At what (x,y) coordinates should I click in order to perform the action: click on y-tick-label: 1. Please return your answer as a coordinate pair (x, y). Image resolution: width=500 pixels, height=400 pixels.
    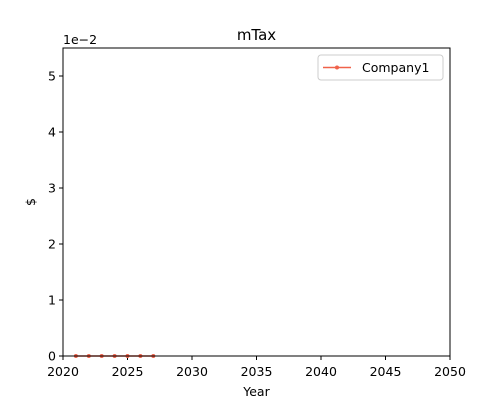
    Looking at the image, I should click on (52, 300).